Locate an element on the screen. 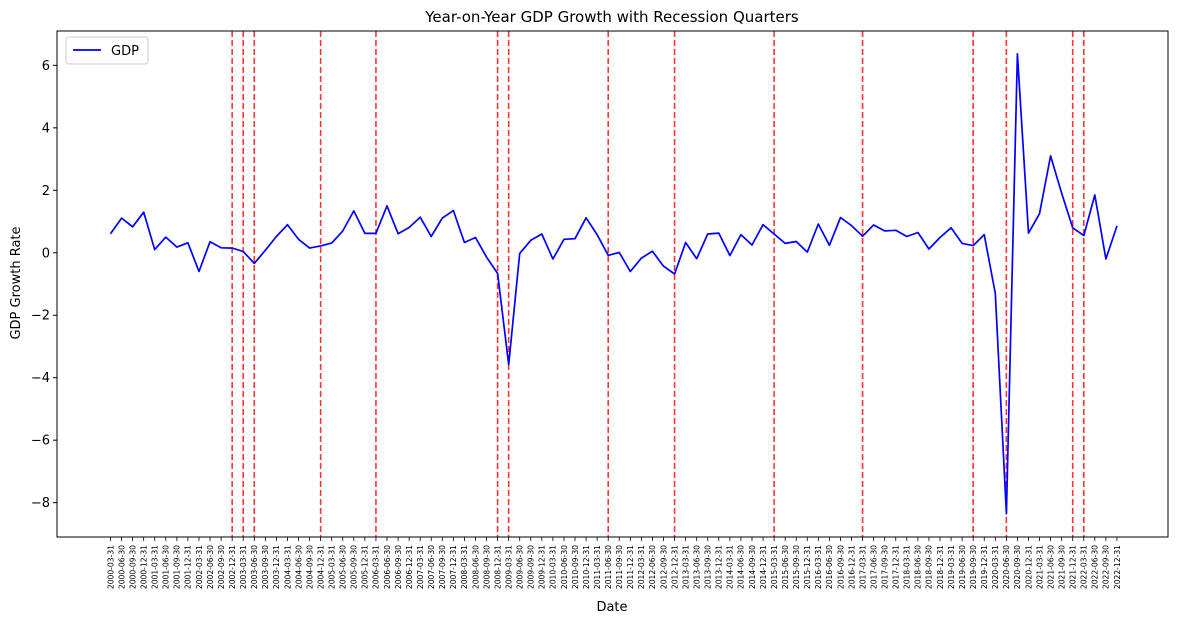 This screenshot has width=1177, height=624. x-tick-label: 2013-12-31 is located at coordinates (719, 567).